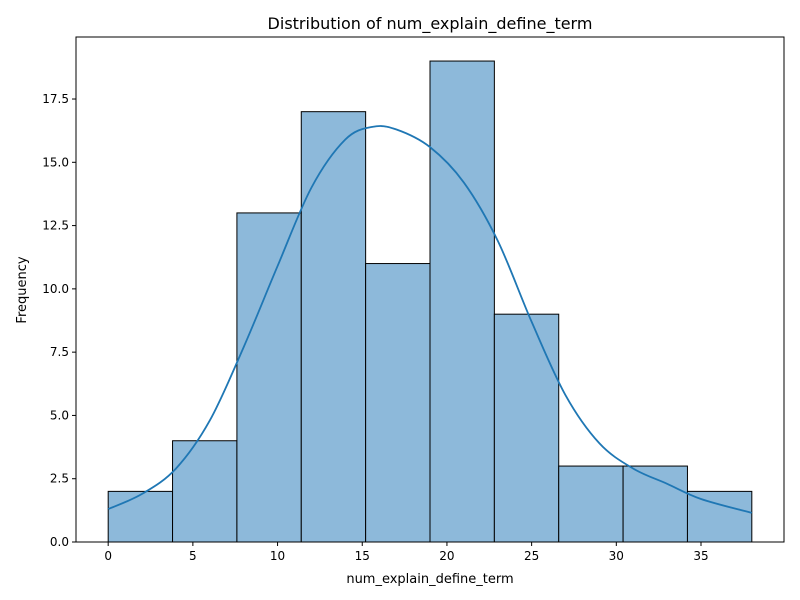 The image size is (800, 600). Describe the element at coordinates (108, 556) in the screenshot. I see `x-tick-label: 0` at that location.